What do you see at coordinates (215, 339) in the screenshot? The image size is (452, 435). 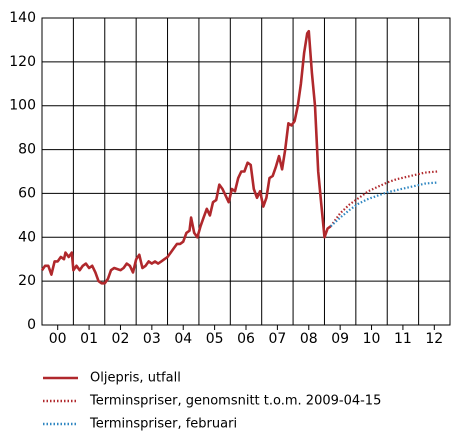 I see `x-tick-label: 05` at bounding box center [215, 339].